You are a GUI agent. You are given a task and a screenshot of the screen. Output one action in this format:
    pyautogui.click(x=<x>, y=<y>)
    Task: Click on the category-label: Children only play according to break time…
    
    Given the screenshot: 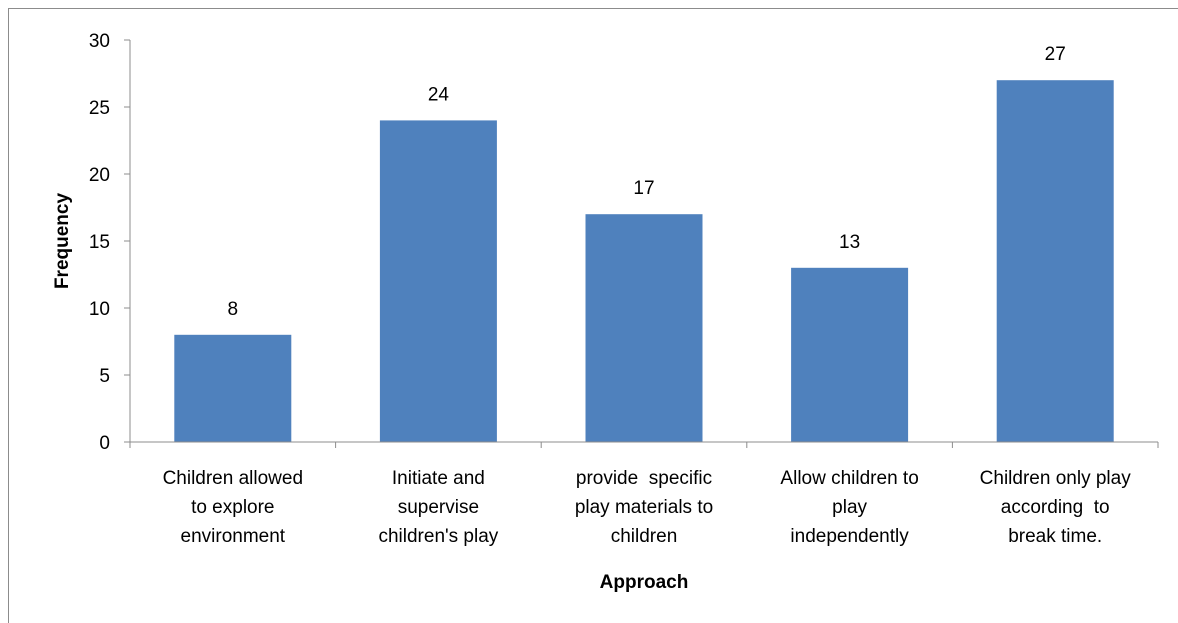 What is the action you would take?
    pyautogui.click(x=1056, y=507)
    